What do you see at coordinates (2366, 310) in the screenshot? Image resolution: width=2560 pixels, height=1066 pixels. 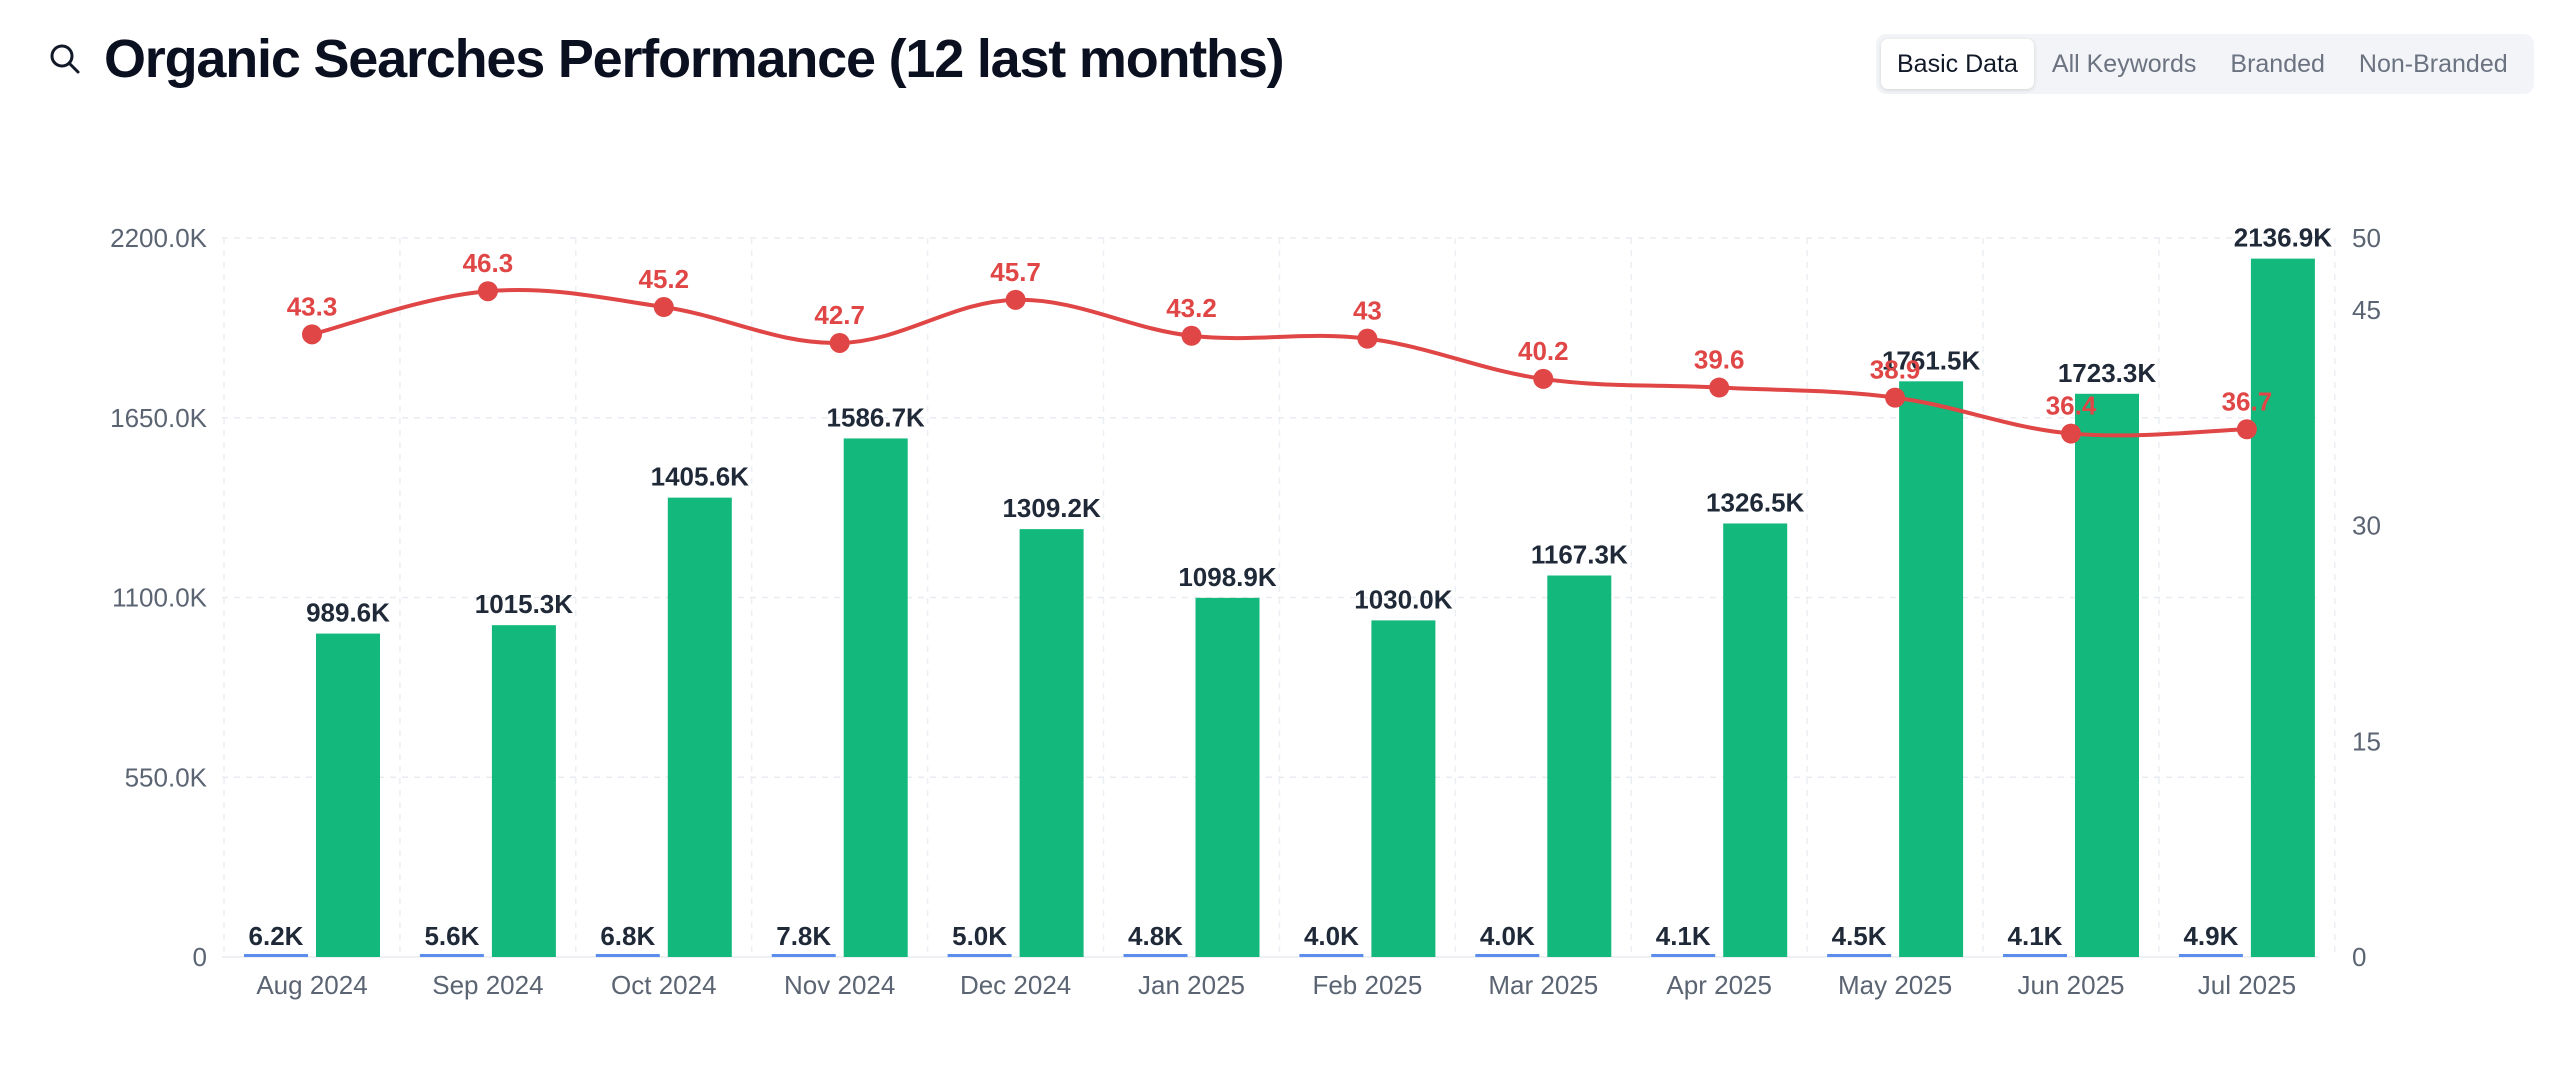 I see `y-right-tick-label: 45` at bounding box center [2366, 310].